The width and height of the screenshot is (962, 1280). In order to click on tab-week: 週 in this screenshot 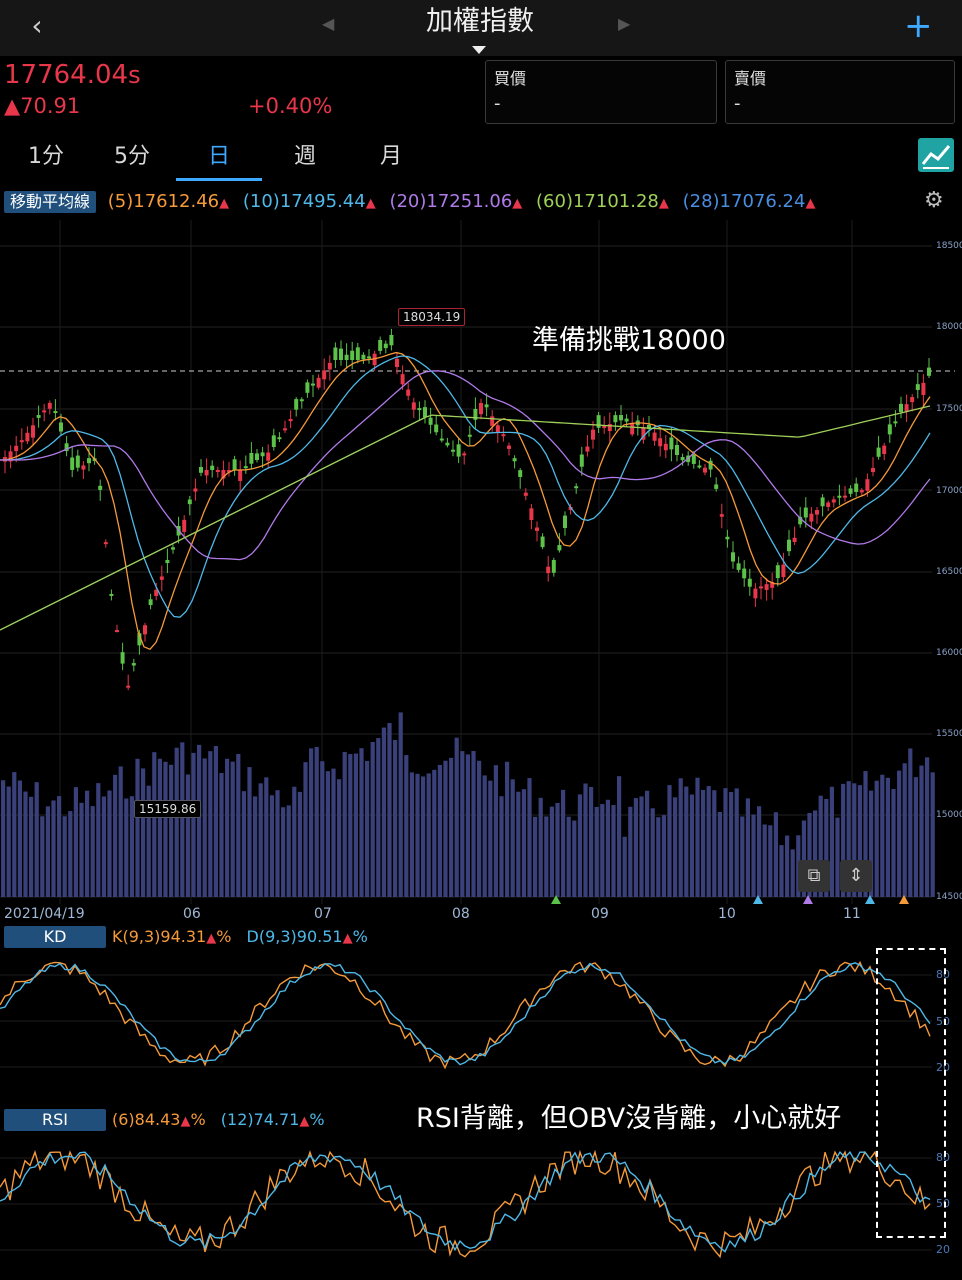, I will do `click(305, 156)`.